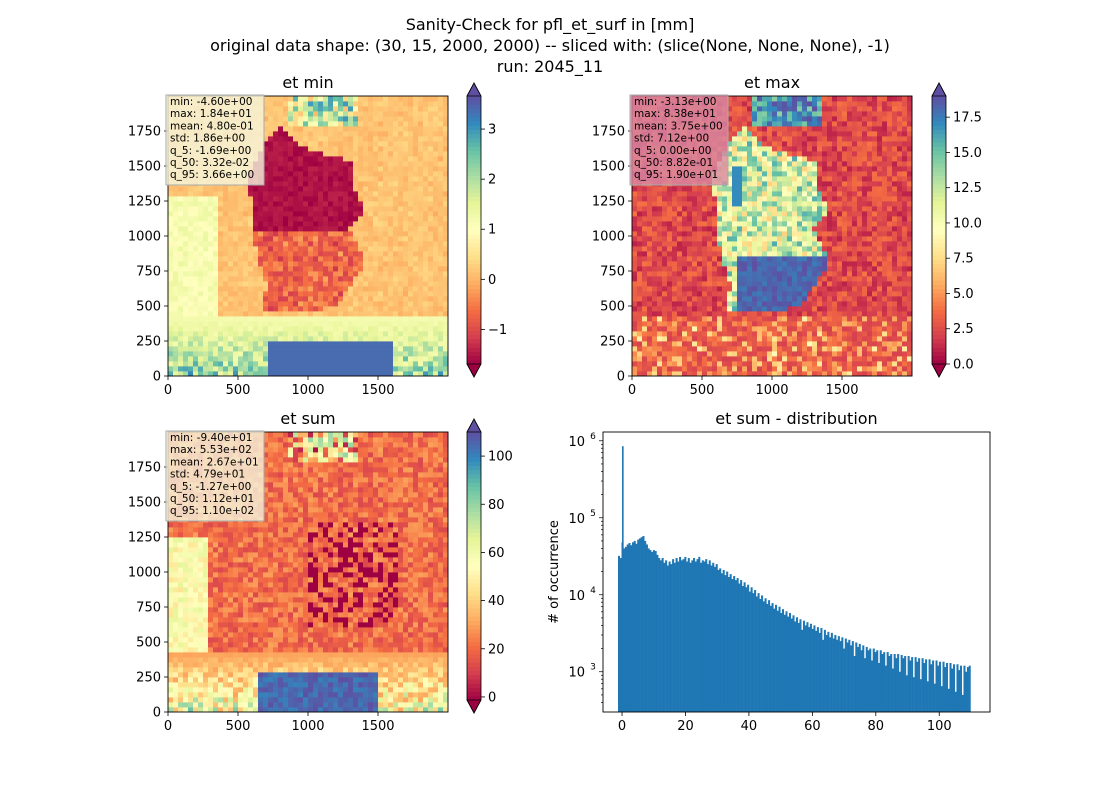 Image resolution: width=1100 pixels, height=800 pixels. I want to click on colorbar-segment, so click(474, 270).